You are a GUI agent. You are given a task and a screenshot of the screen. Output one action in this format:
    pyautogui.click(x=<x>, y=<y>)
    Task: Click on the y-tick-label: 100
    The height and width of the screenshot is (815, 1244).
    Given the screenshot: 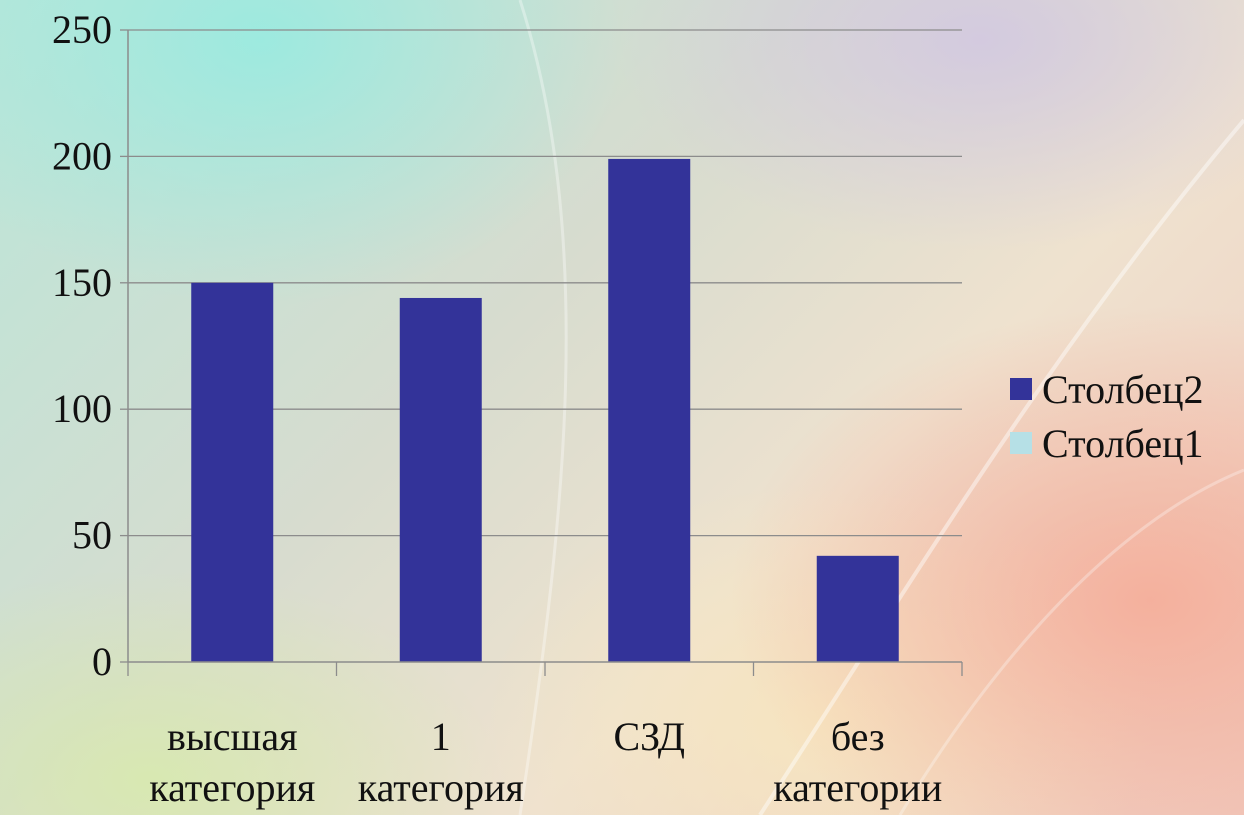 What is the action you would take?
    pyautogui.click(x=82, y=408)
    